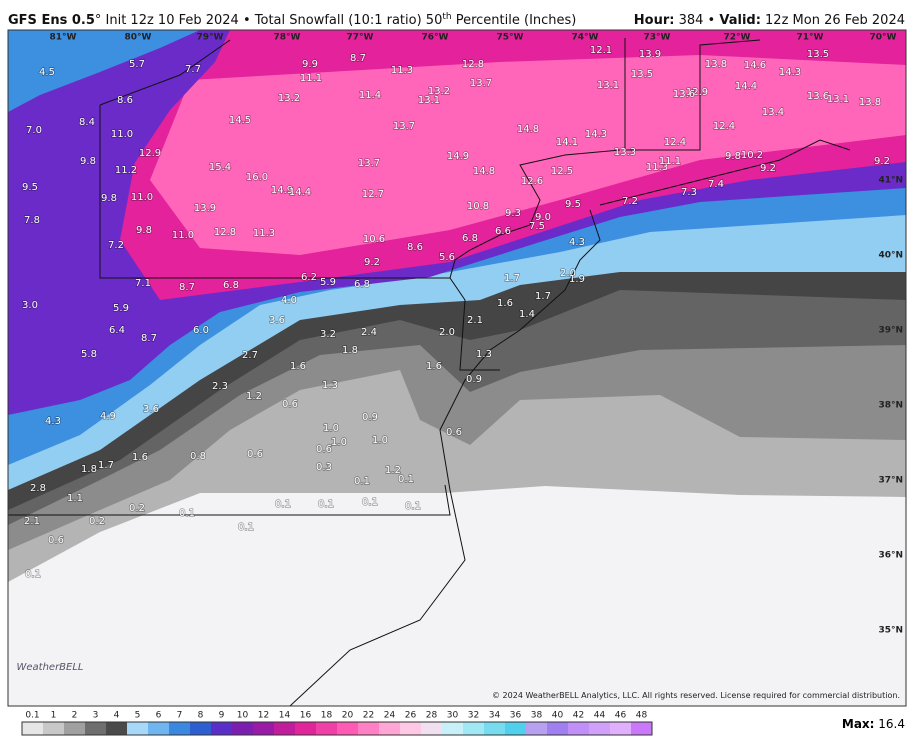 Image resolution: width=913 pixels, height=750 pixels. What do you see at coordinates (790, 72) in the screenshot?
I see `snowfall-value: 14.3` at bounding box center [790, 72].